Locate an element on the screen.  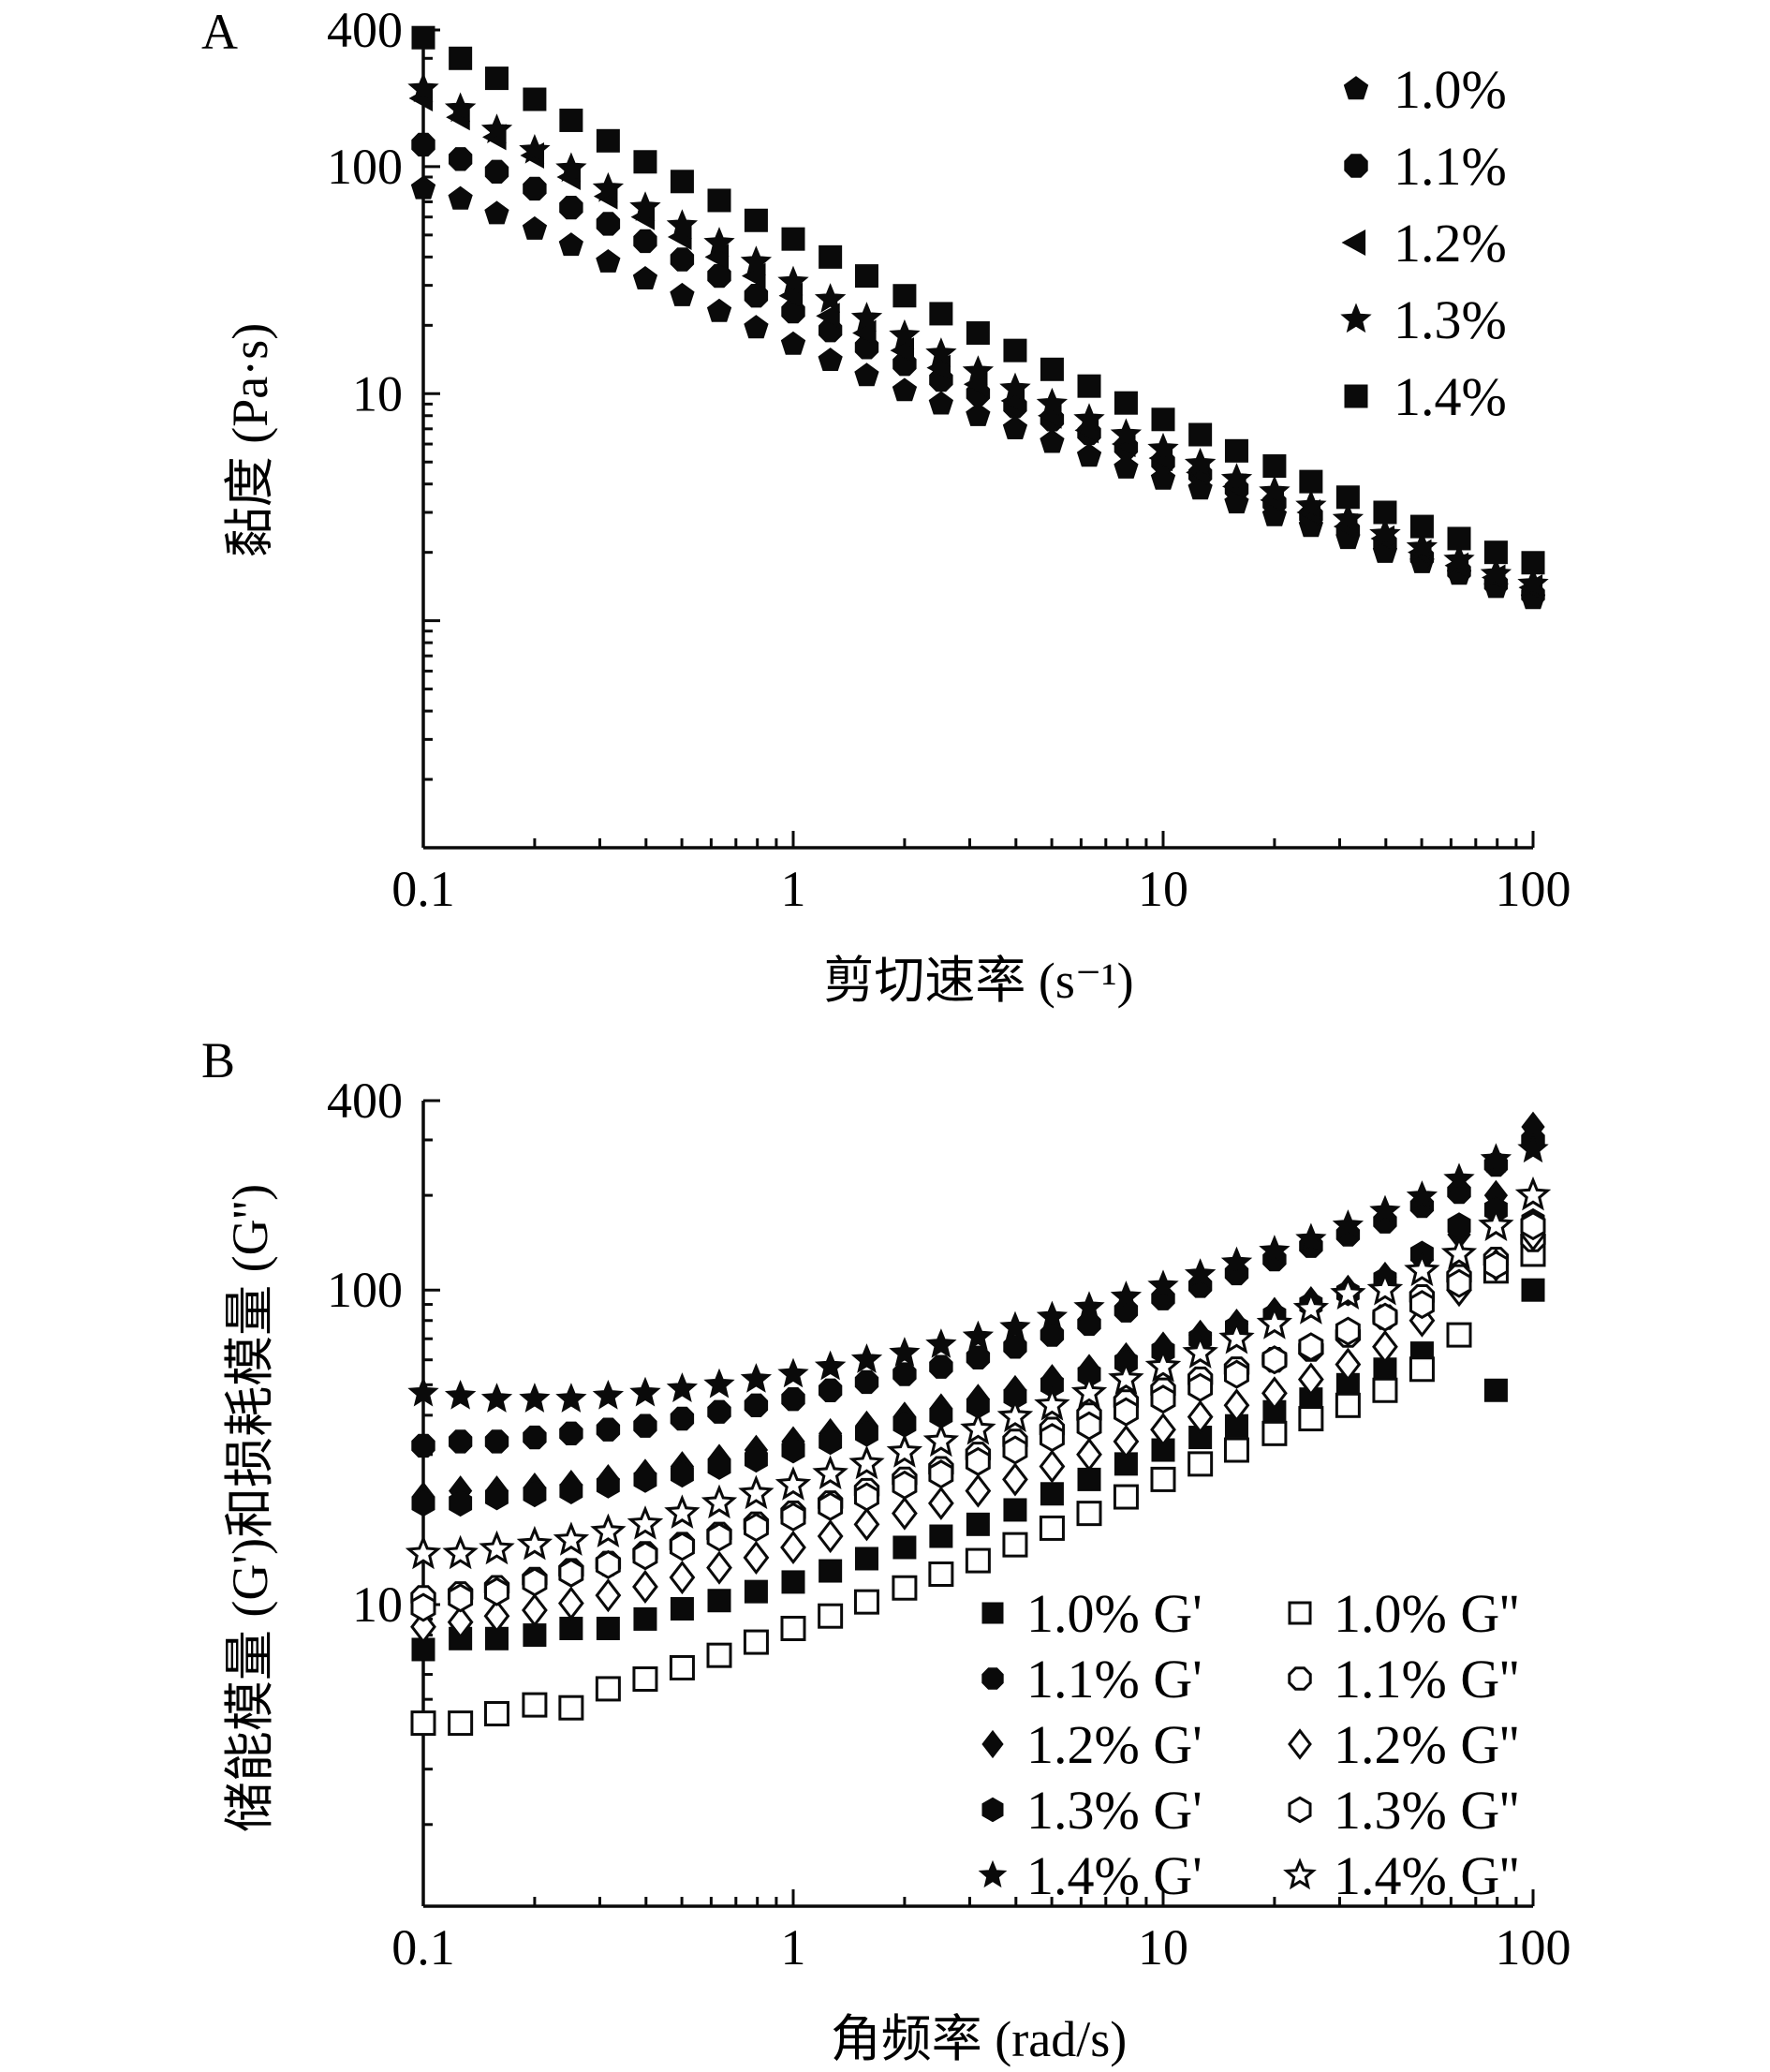
y-tick-label: 100 is located at coordinates (365, 1290).